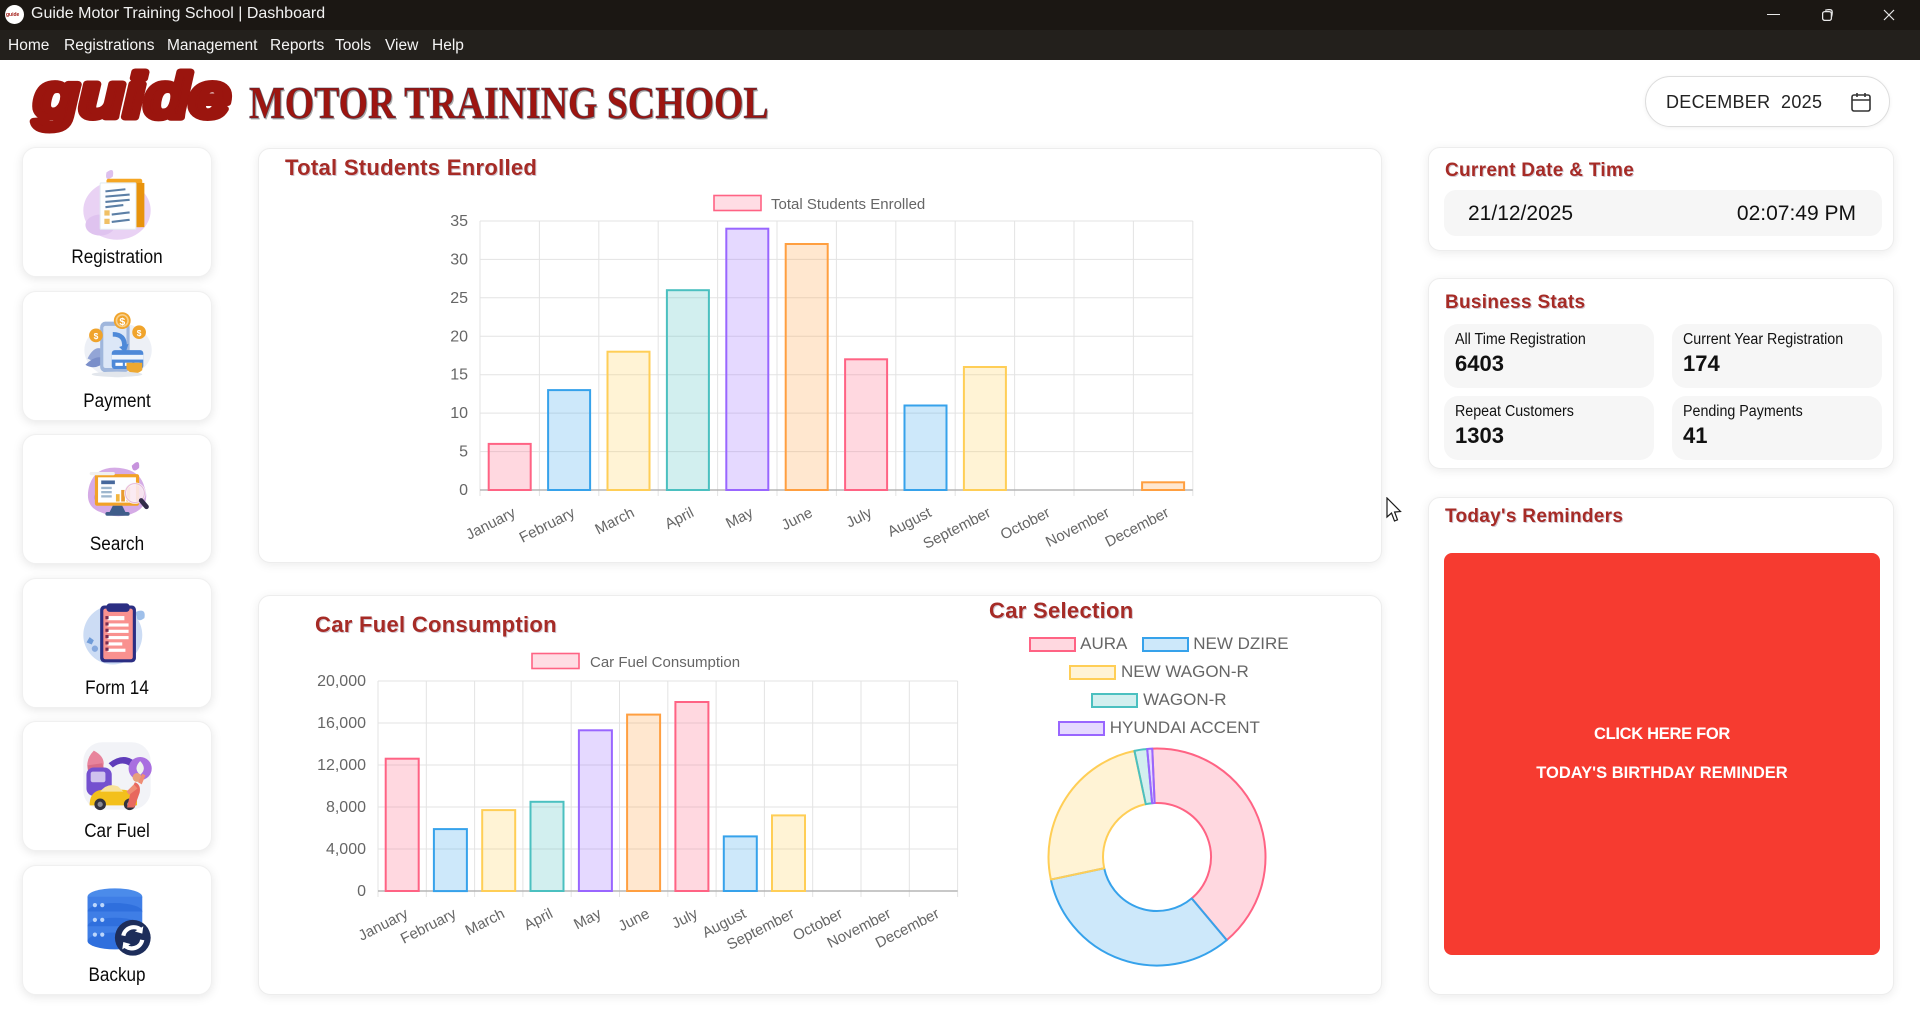  Describe the element at coordinates (463, 452) in the screenshot. I see `svg-text: 5` at that location.